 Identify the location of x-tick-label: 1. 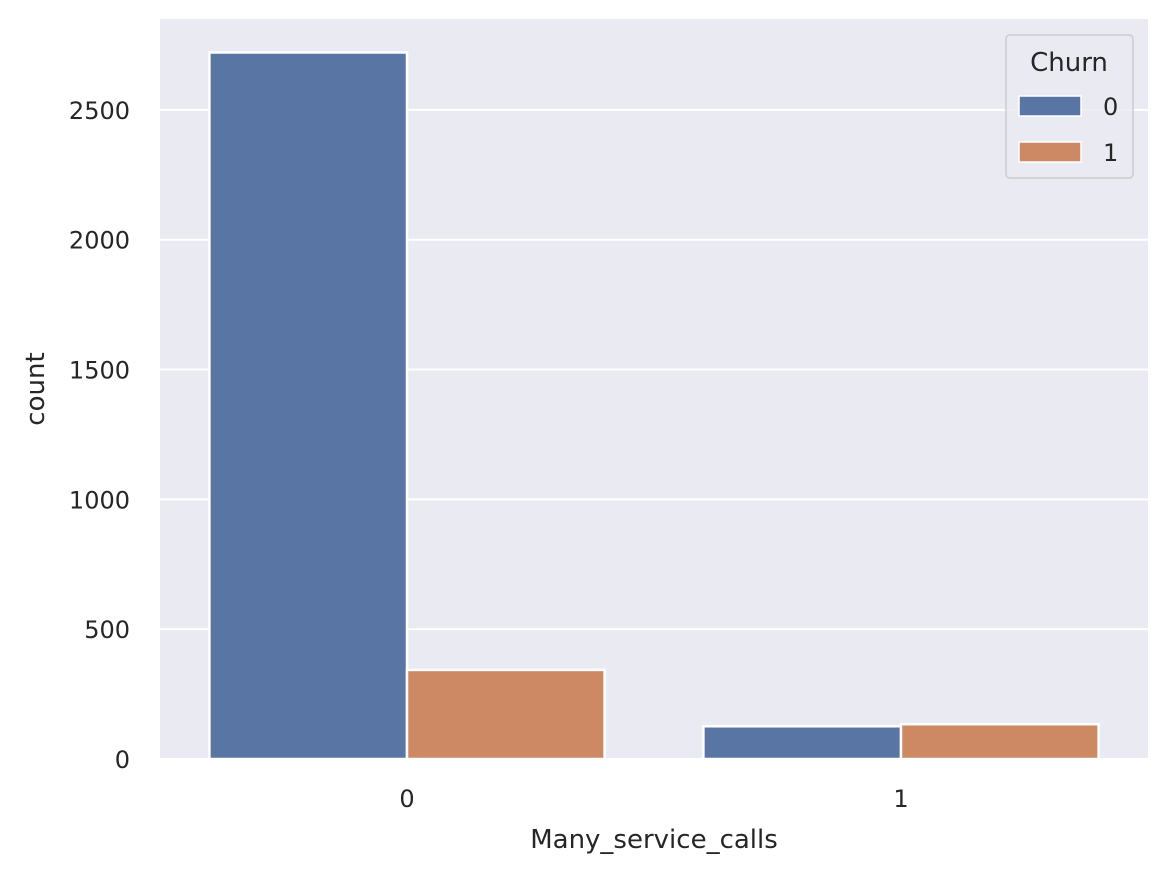
(900, 799).